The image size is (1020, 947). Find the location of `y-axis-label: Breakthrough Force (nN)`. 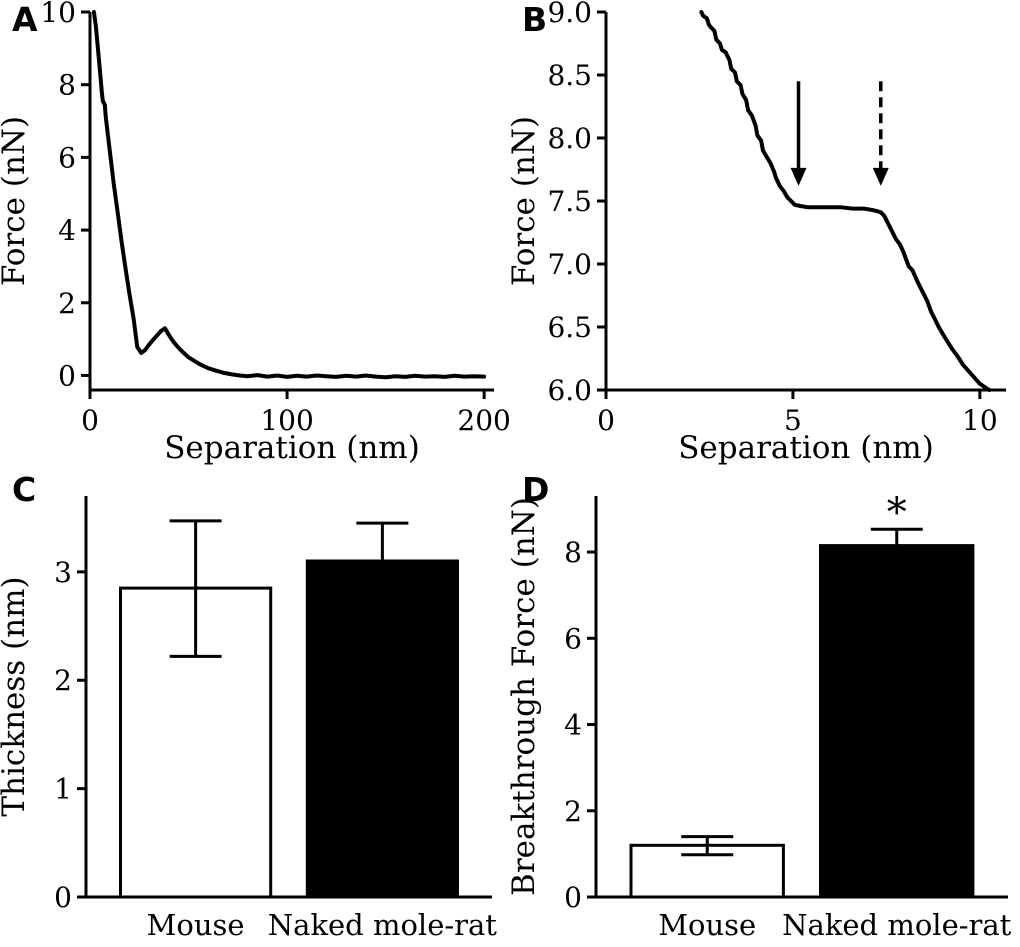

y-axis-label: Breakthrough Force (nN) is located at coordinates (526, 696).